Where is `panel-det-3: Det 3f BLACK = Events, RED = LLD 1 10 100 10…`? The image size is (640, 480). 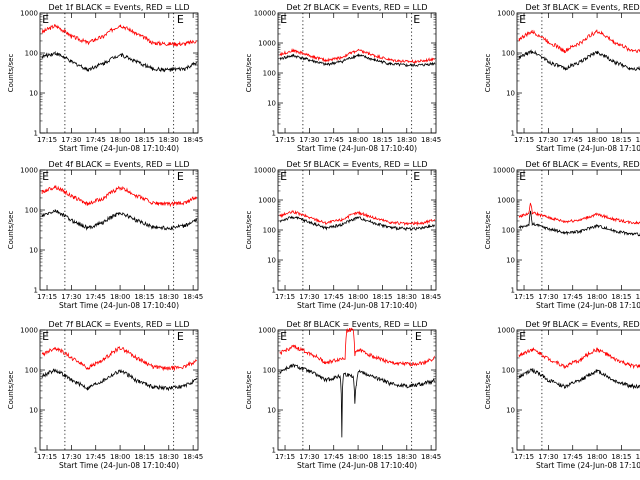 panel-det-3: Det 3f BLACK = Events, RED = LLD 1 10 100 10… is located at coordinates (562, 78).